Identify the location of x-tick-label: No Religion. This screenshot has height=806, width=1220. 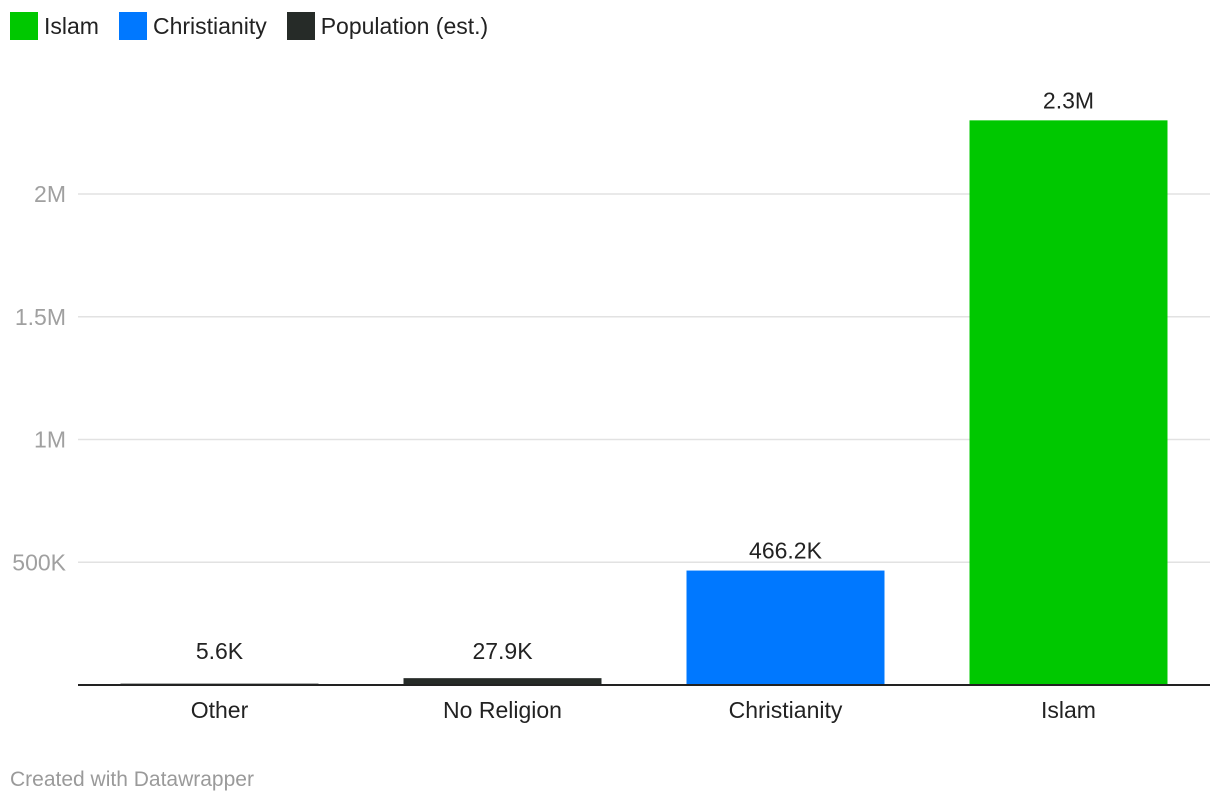
(502, 710).